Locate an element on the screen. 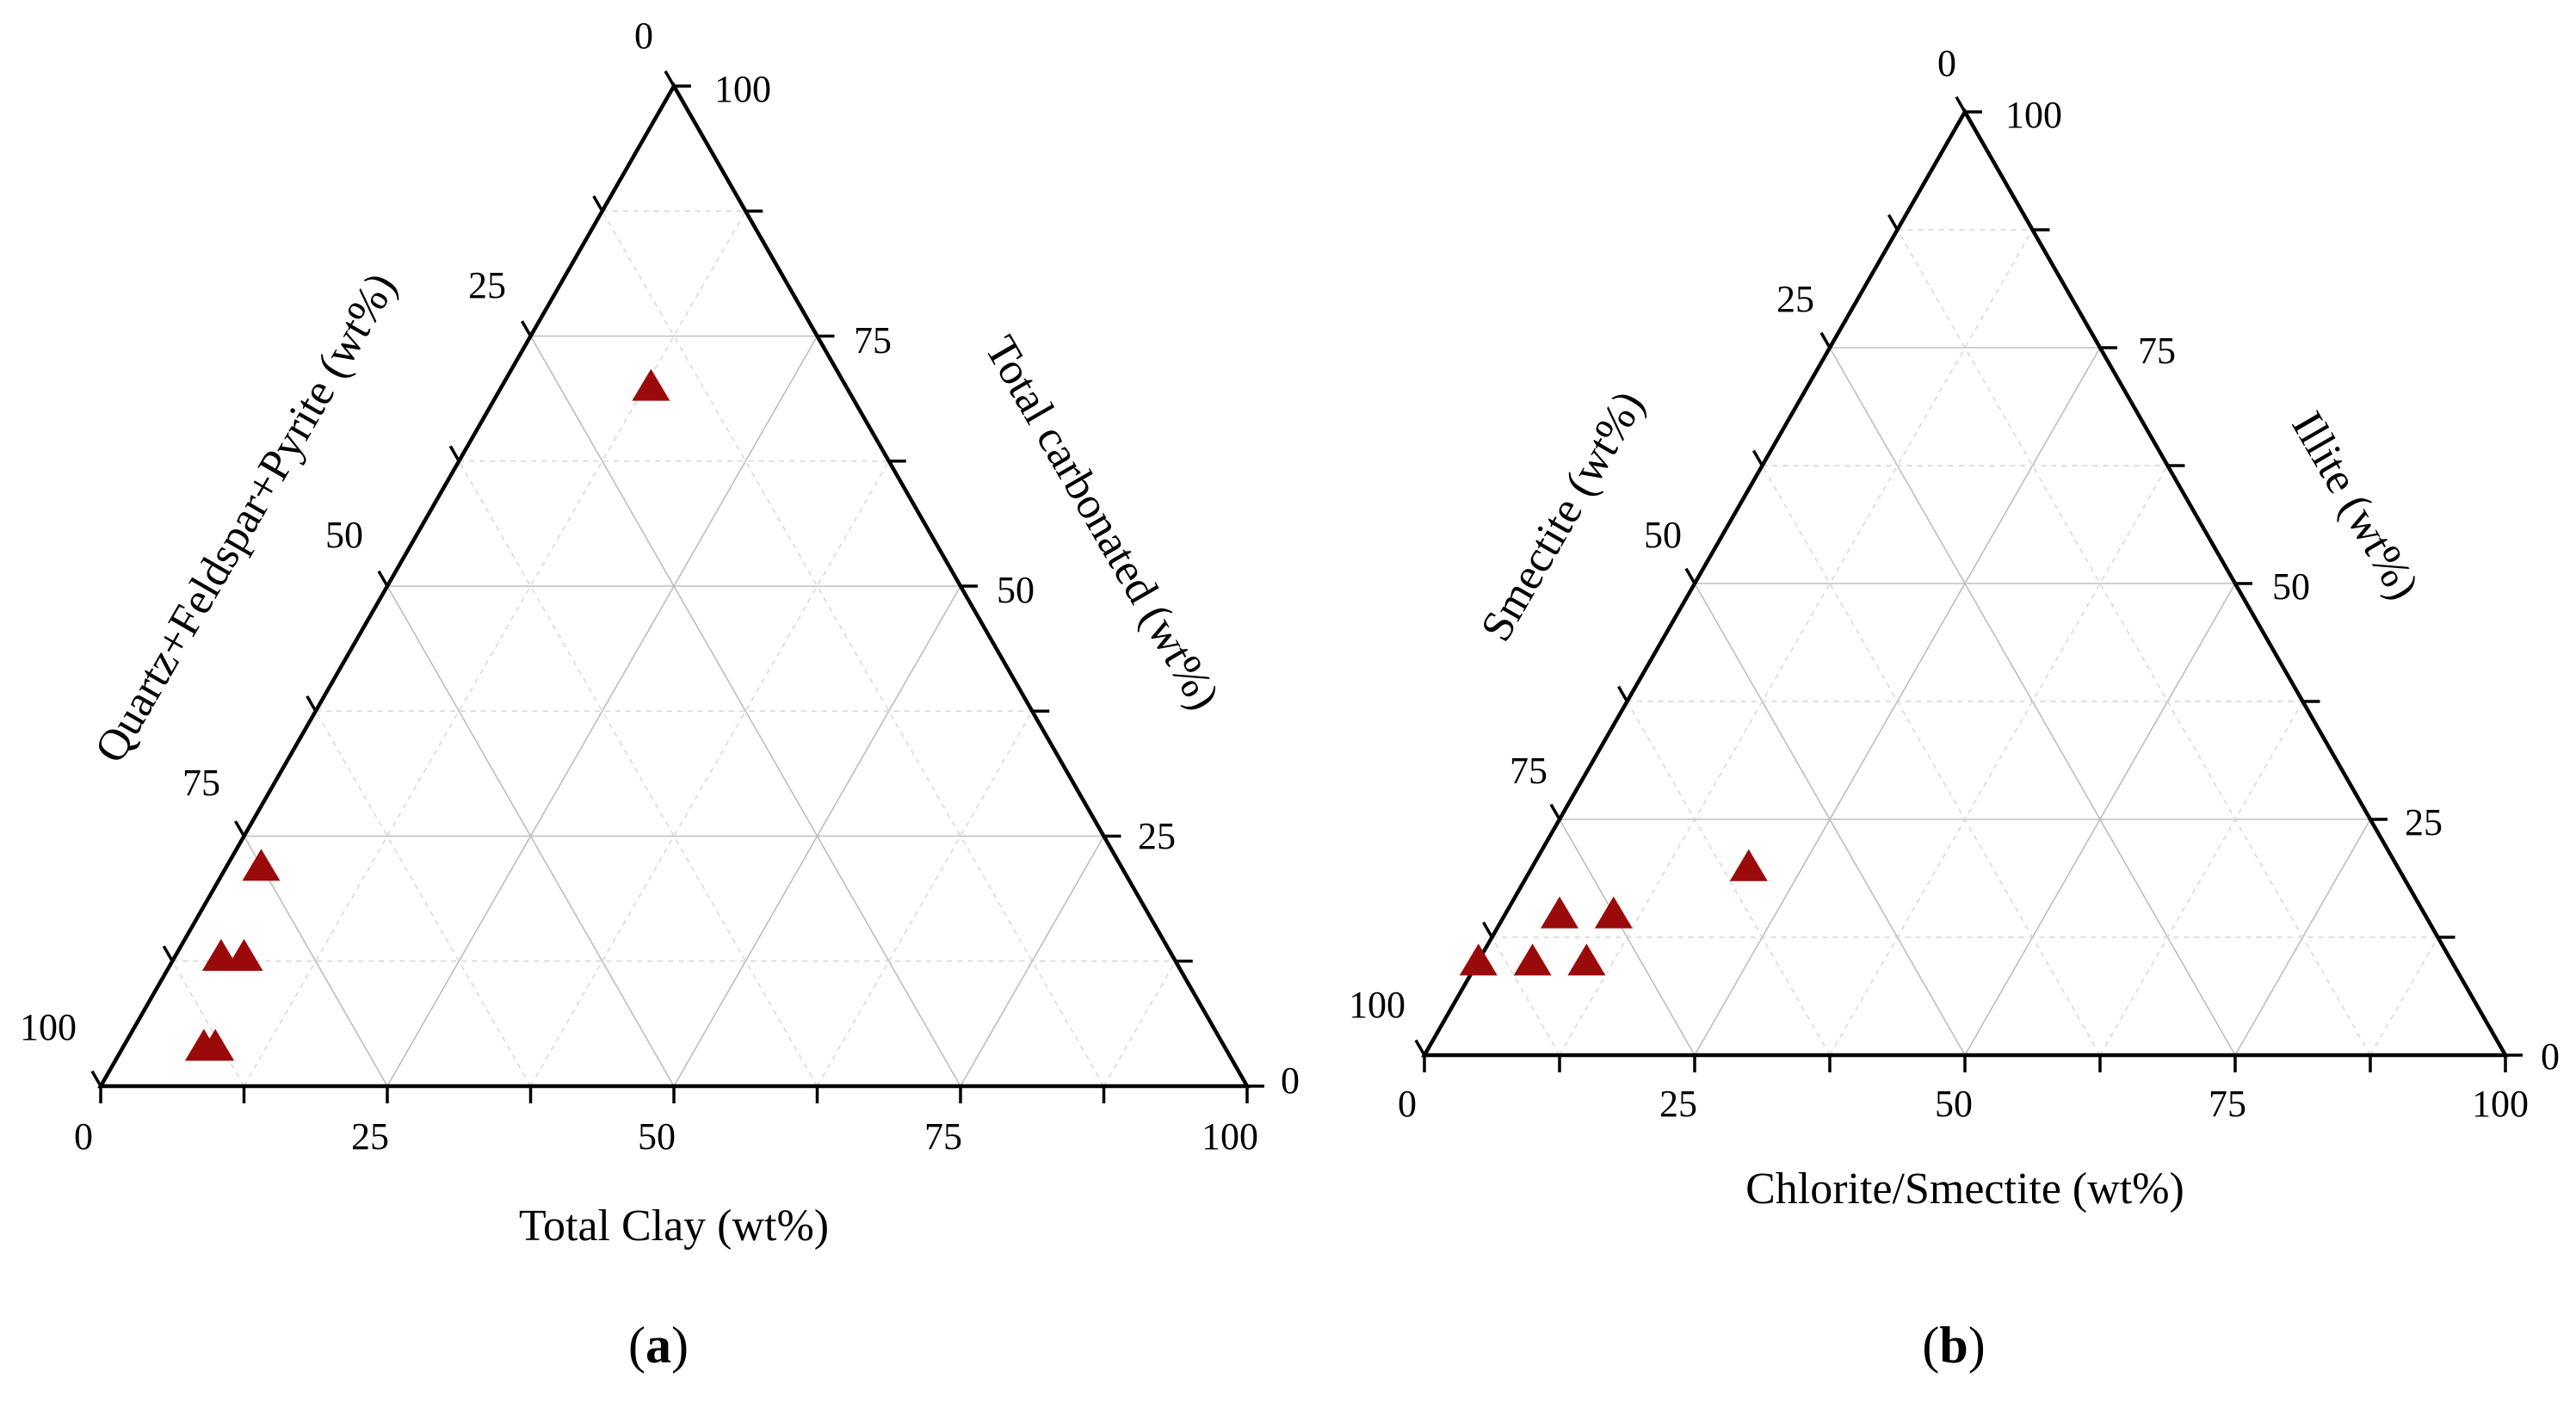 Image resolution: width=2576 pixels, height=1402 pixels. panel-b-left-tick-75: 75 is located at coordinates (1528, 771).